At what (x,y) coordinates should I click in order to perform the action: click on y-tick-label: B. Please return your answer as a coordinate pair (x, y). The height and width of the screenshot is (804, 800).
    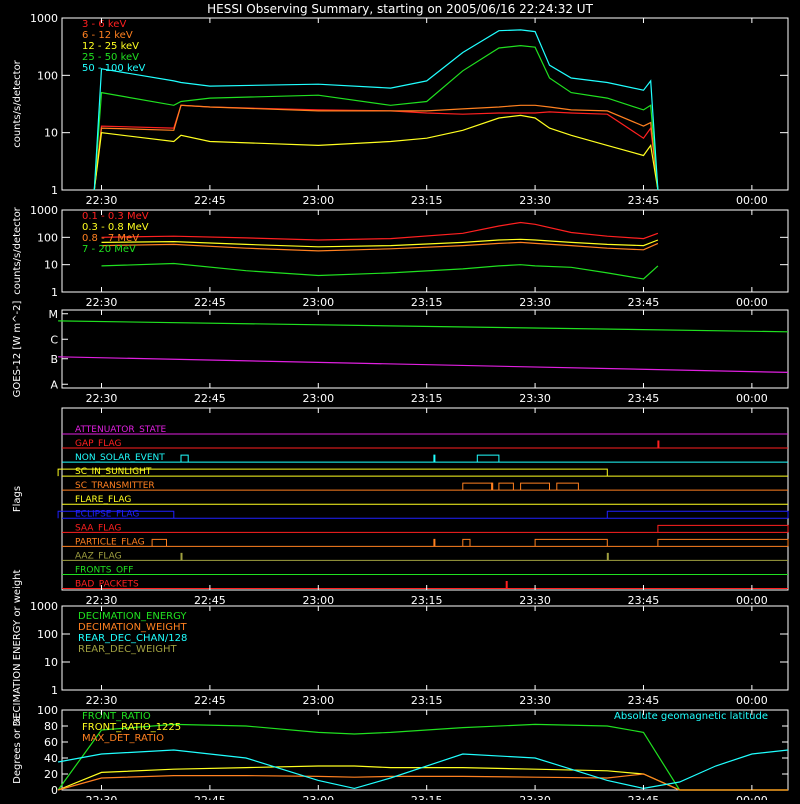
    Looking at the image, I should click on (54, 359).